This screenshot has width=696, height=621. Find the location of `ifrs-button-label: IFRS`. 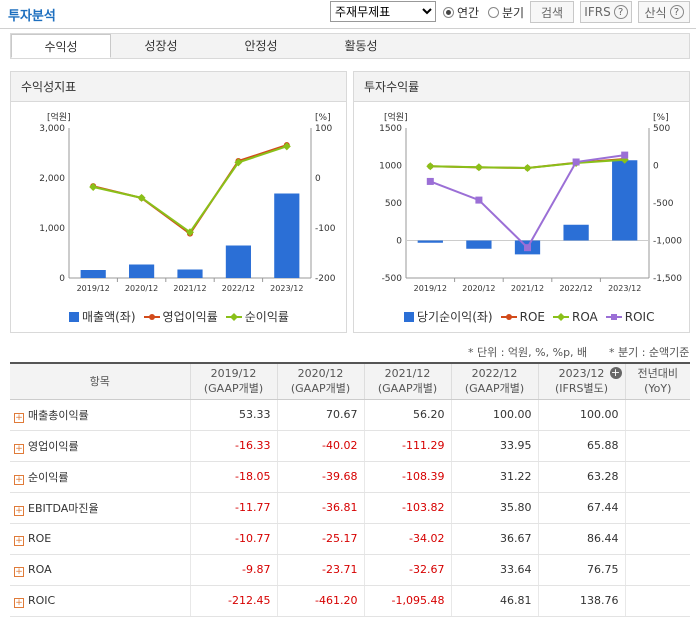

ifrs-button-label: IFRS is located at coordinates (597, 12).